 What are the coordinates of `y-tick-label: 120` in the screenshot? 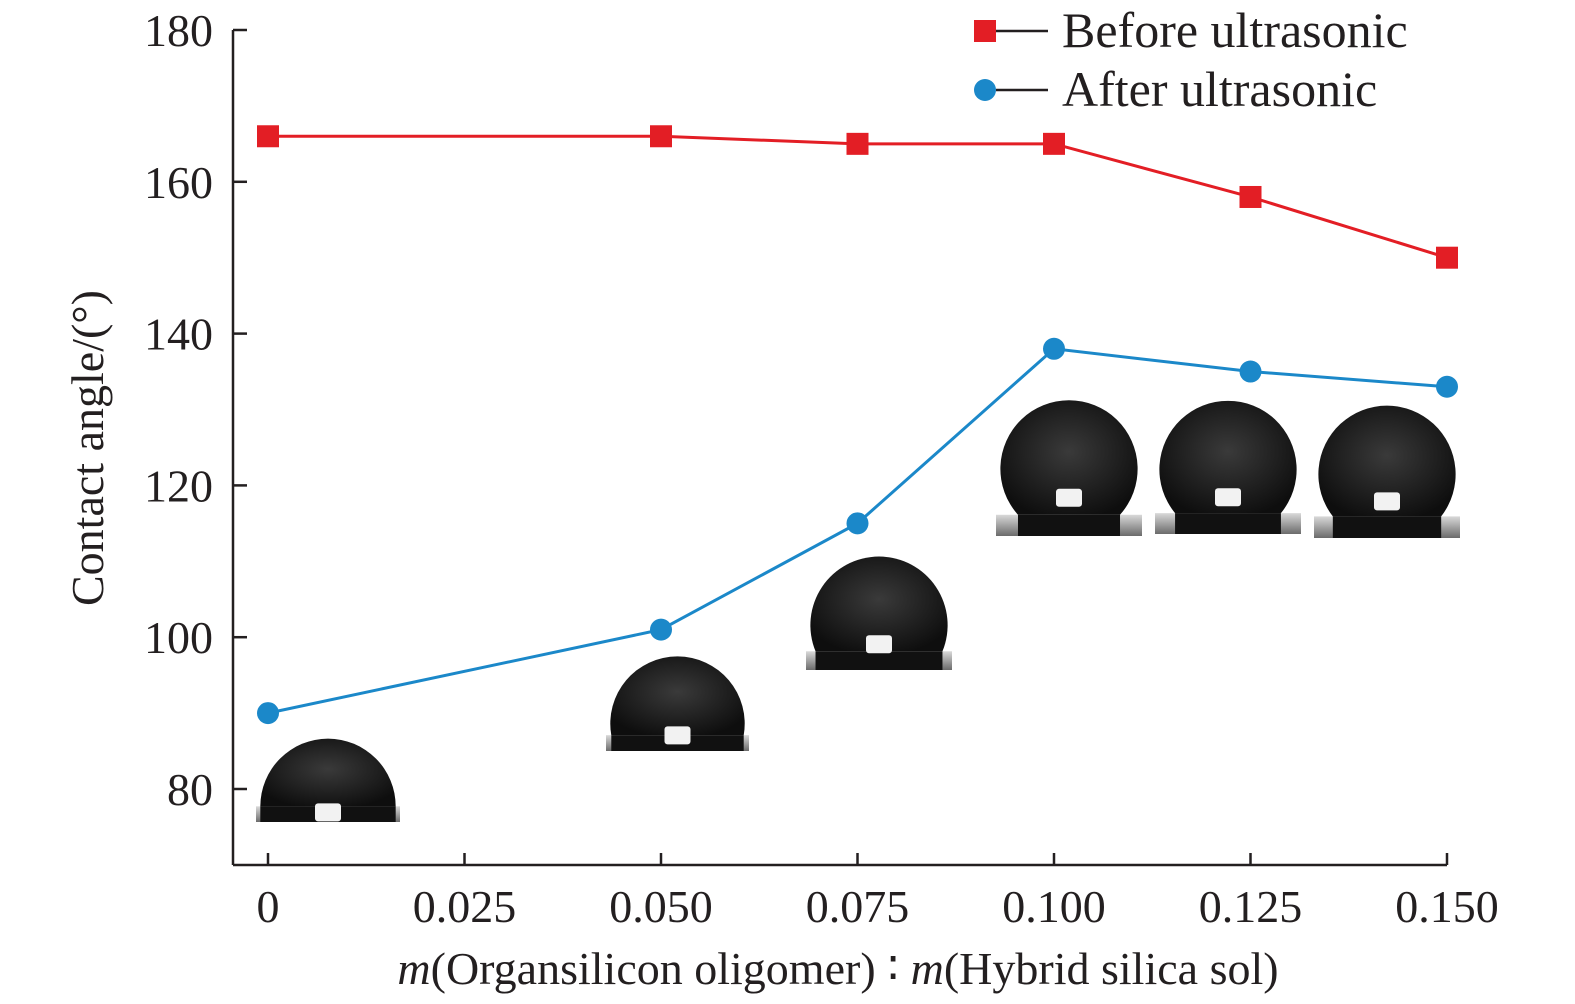 It's located at (178, 485).